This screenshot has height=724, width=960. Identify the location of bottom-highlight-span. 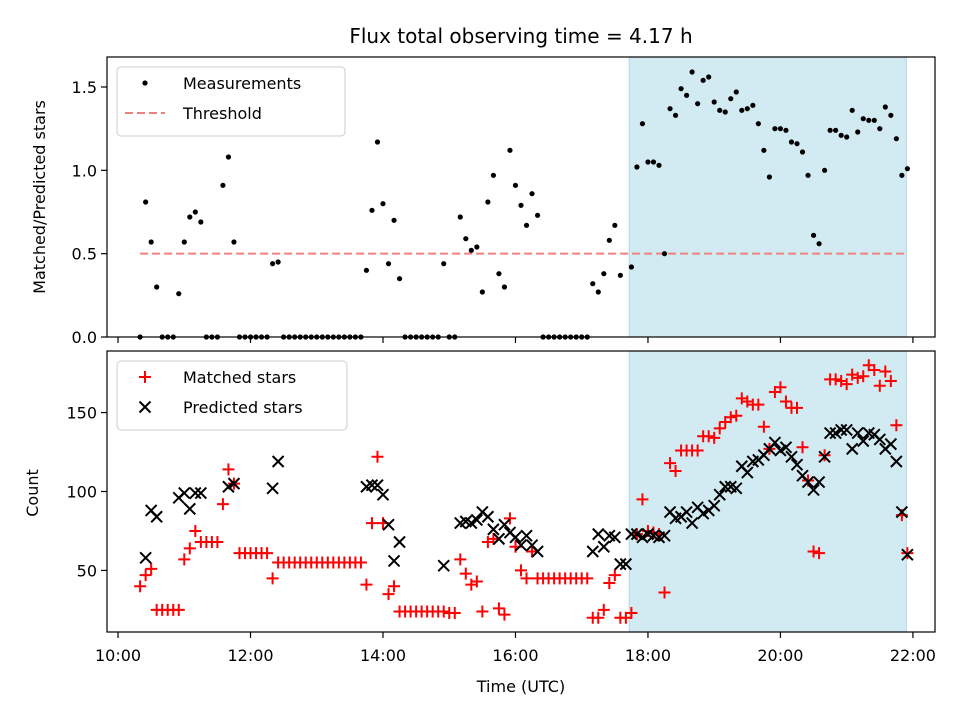
(767, 491).